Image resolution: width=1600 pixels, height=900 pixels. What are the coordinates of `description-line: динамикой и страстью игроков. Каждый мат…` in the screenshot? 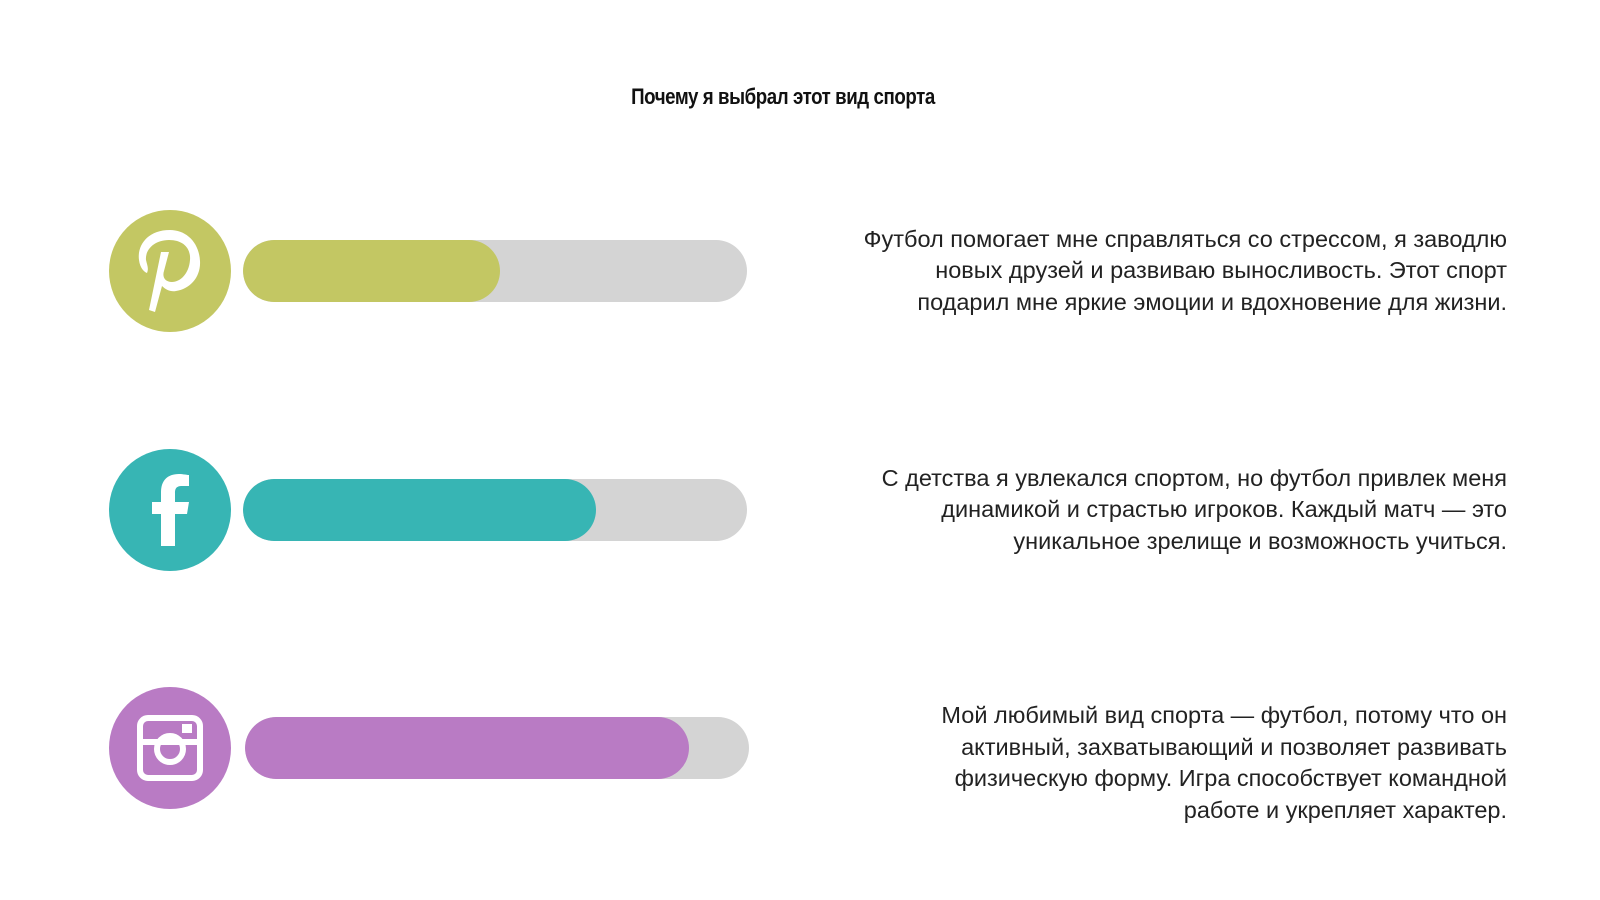 It's located at (1224, 509).